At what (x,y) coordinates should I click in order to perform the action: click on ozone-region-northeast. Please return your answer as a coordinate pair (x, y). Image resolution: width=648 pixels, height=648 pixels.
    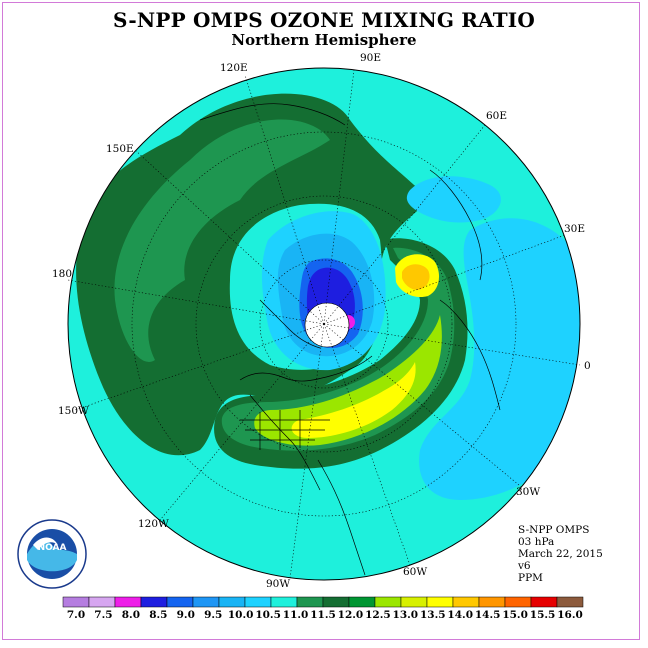
    Looking at the image, I should click on (453, 199).